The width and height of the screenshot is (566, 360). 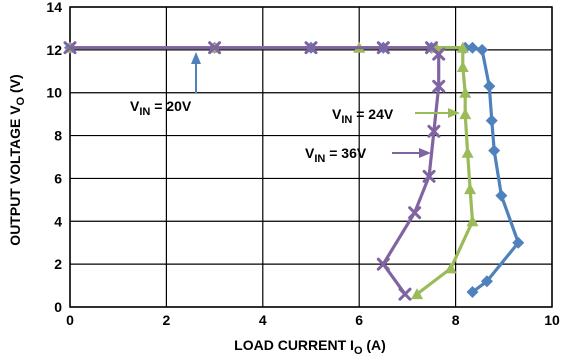 I want to click on x-tick-label: 0, so click(x=70, y=320).